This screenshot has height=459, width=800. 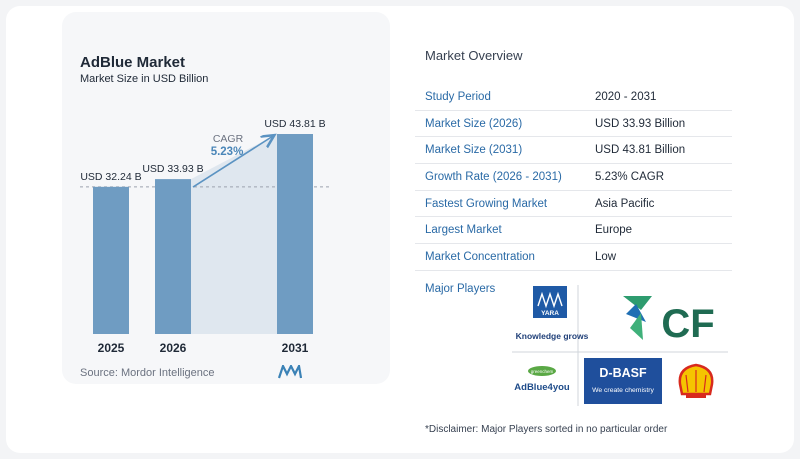 I want to click on source-note: Source: Mordor Intelligence, so click(x=147, y=373).